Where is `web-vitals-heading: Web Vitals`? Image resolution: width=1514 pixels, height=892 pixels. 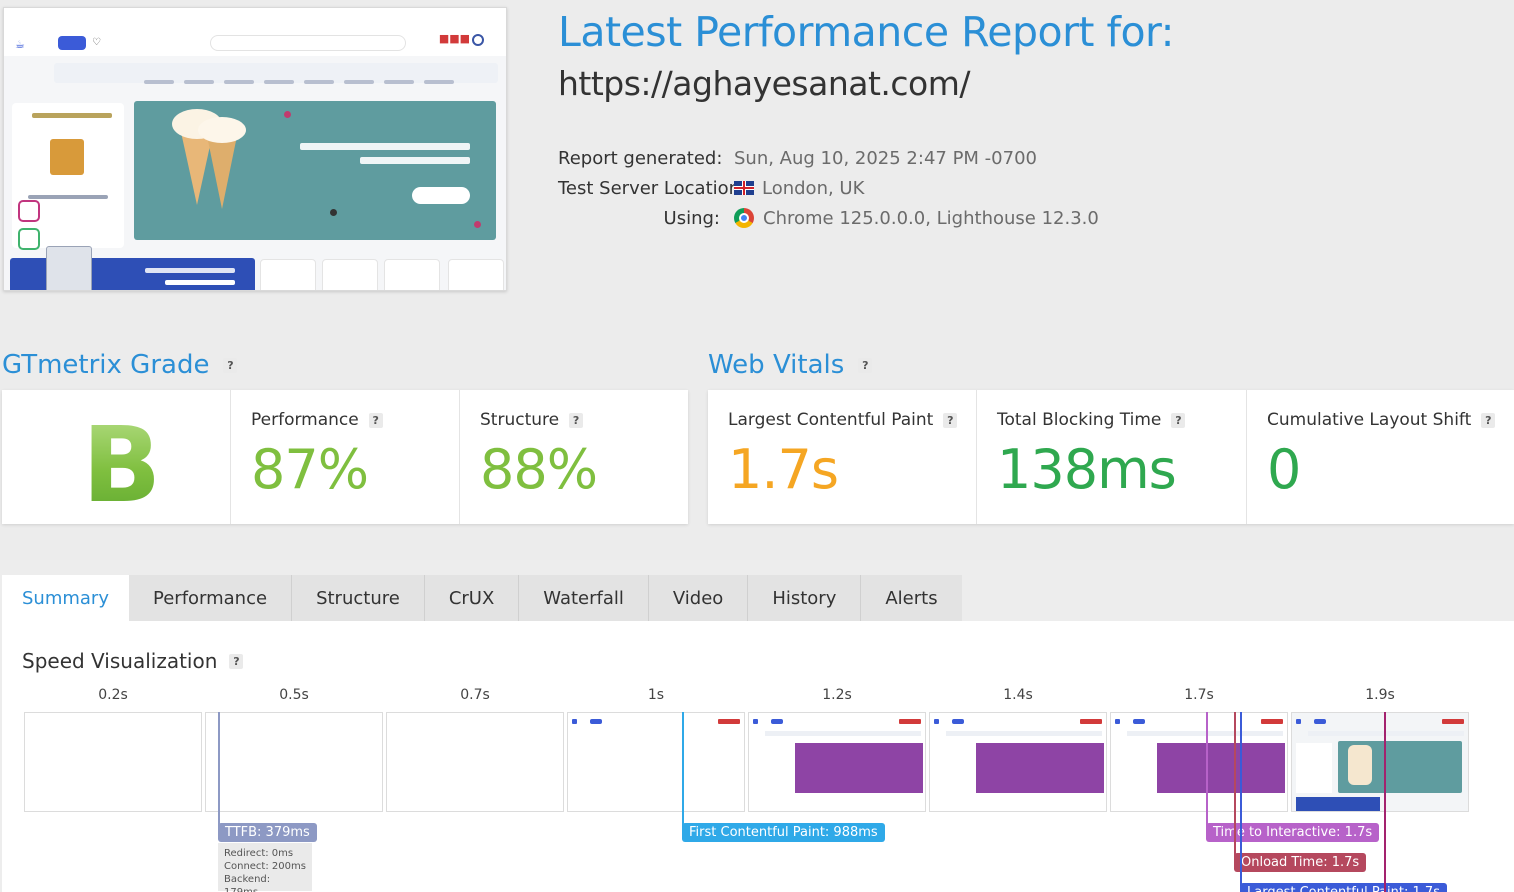
web-vitals-heading: Web Vitals is located at coordinates (776, 365).